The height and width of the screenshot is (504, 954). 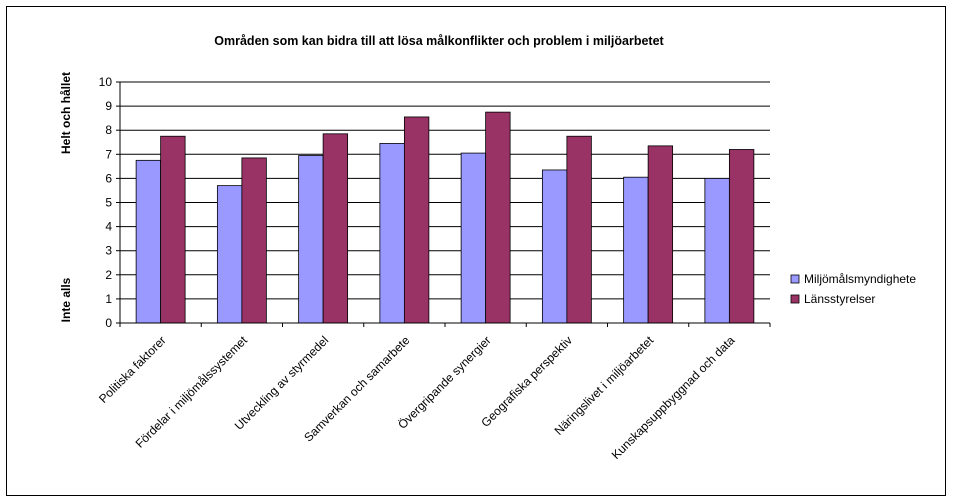 I want to click on x-tick-label: Övergripande synergier, so click(x=444, y=382).